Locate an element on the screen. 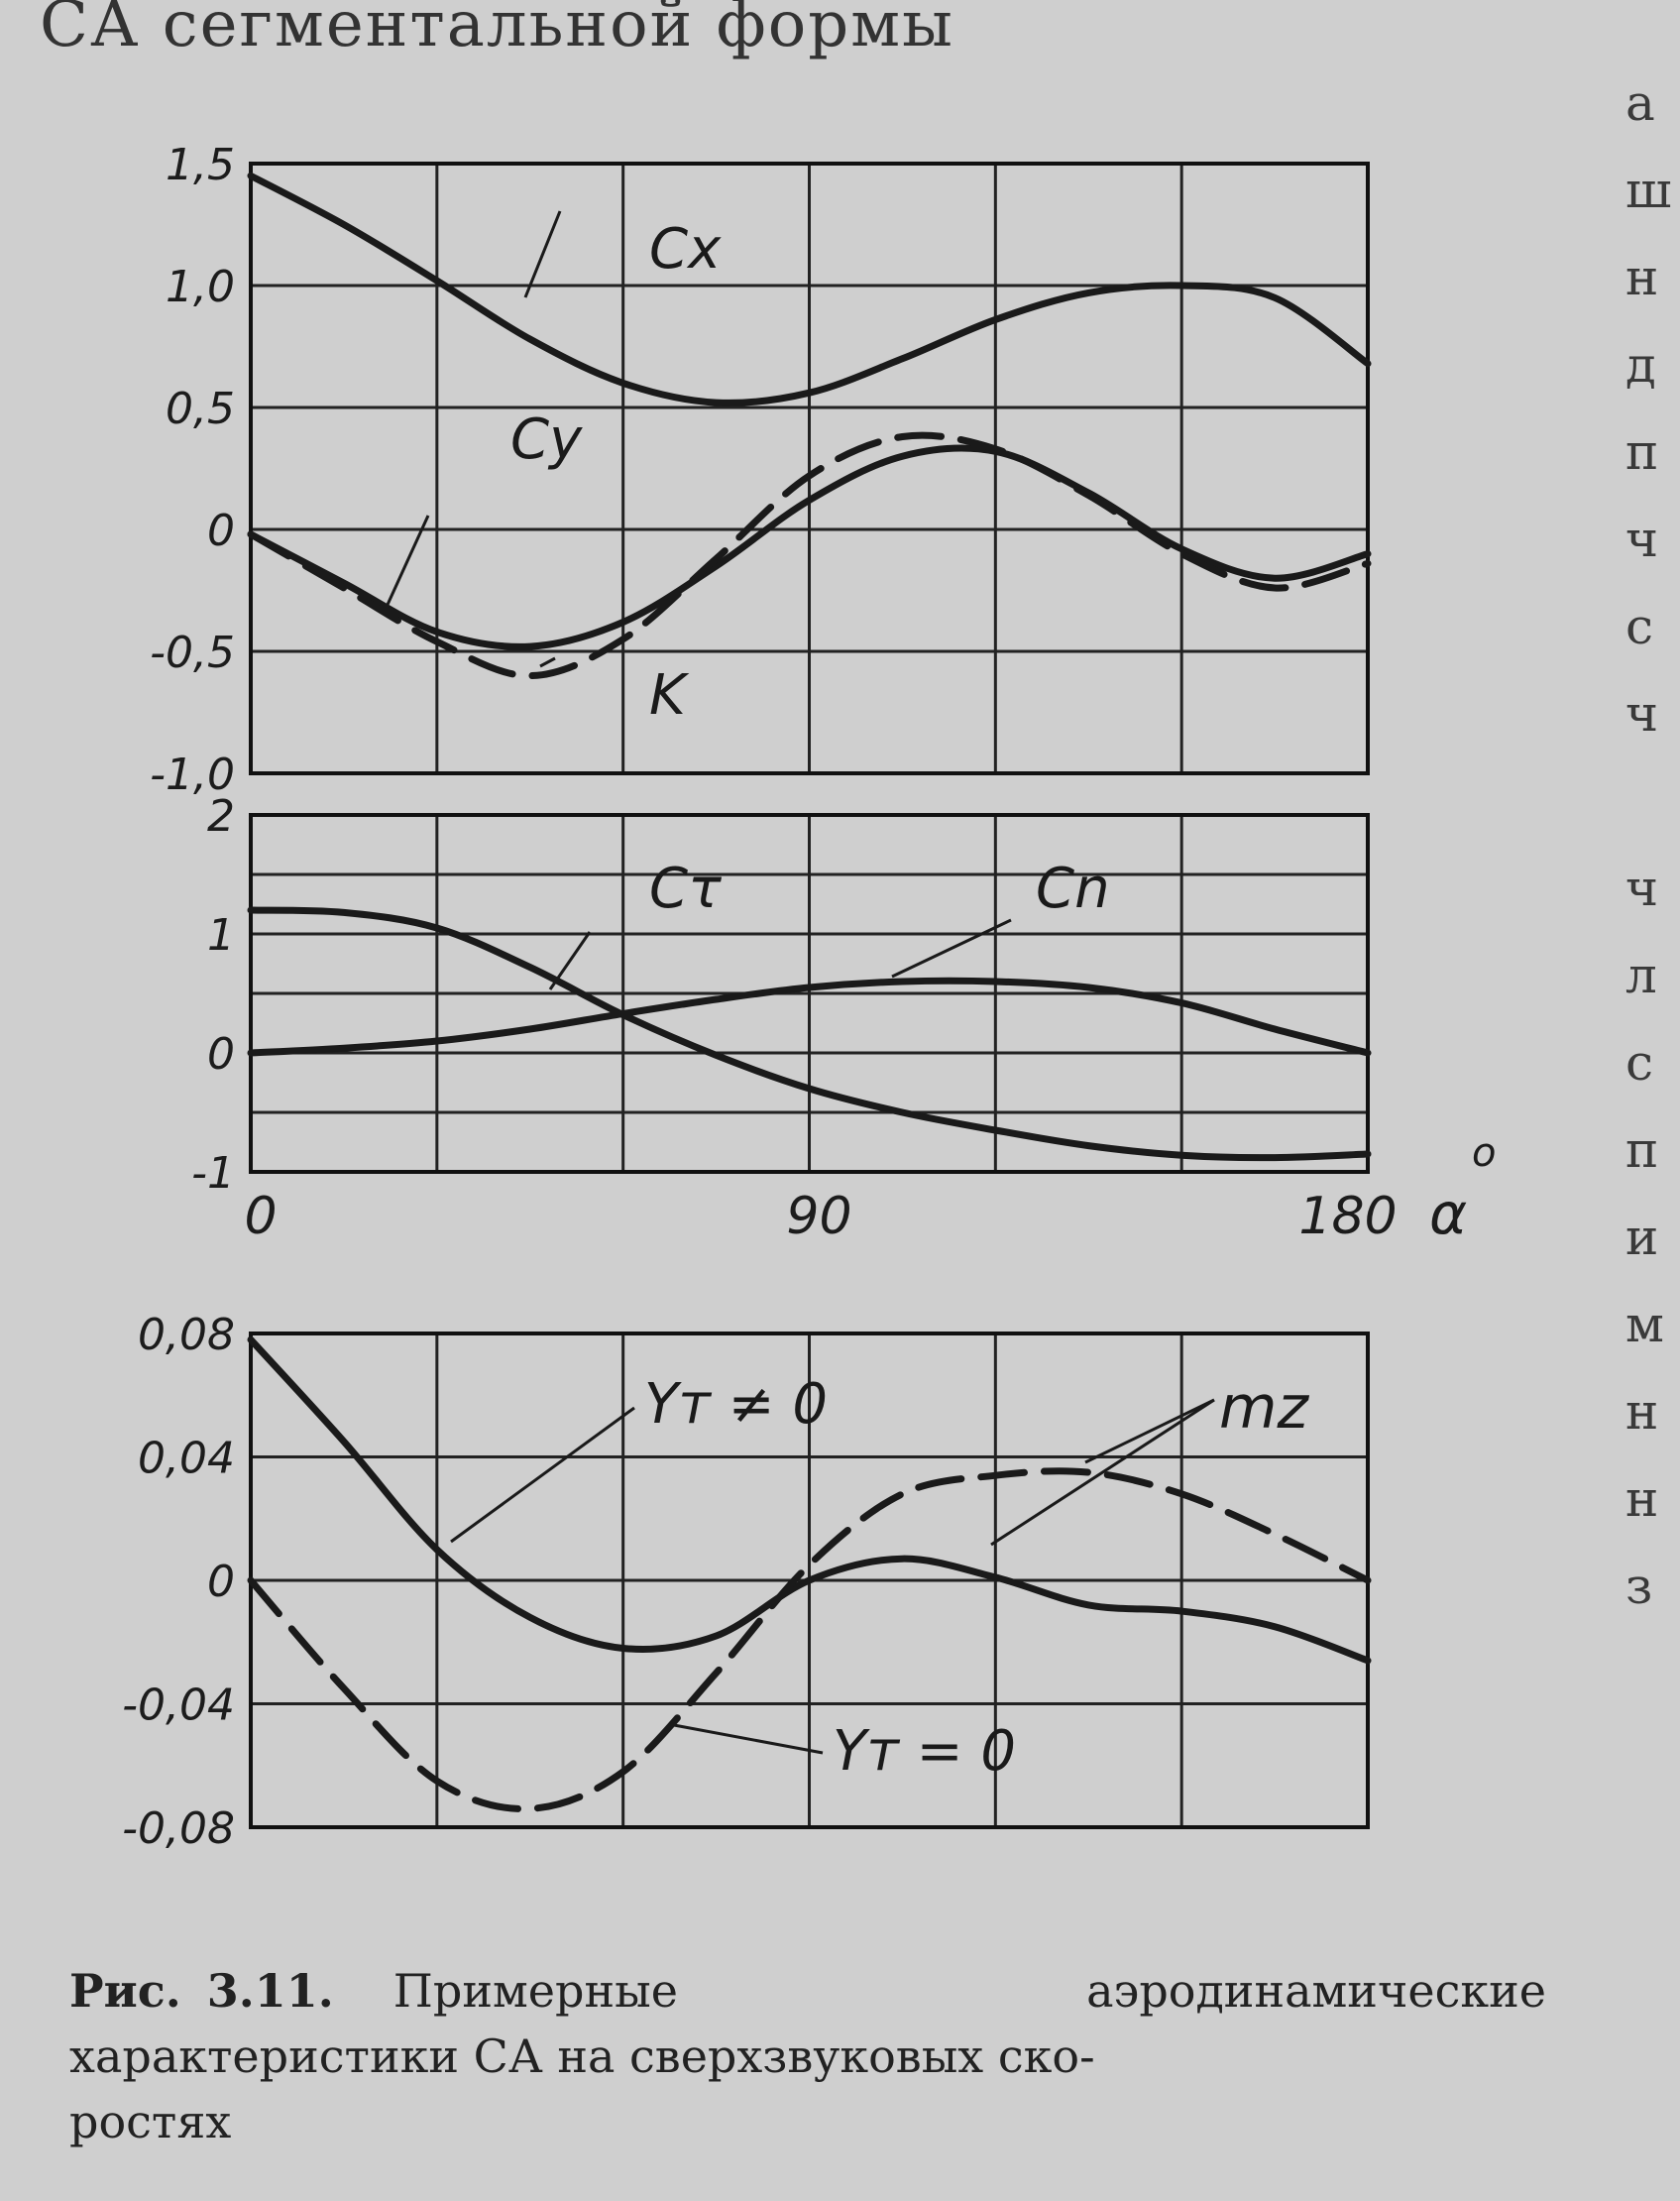 This screenshot has width=1680, height=2201. y-tick-label: 2 is located at coordinates (221, 816).